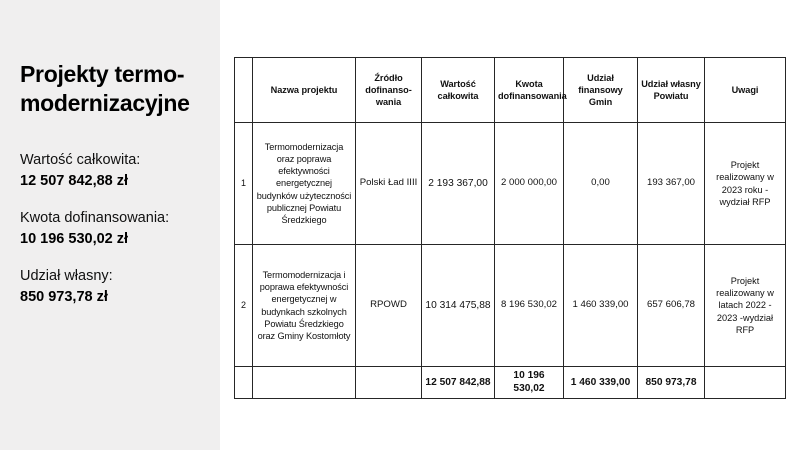 Image resolution: width=800 pixels, height=450 pixels. I want to click on row-county-own-share: 193 367,00, so click(671, 183).